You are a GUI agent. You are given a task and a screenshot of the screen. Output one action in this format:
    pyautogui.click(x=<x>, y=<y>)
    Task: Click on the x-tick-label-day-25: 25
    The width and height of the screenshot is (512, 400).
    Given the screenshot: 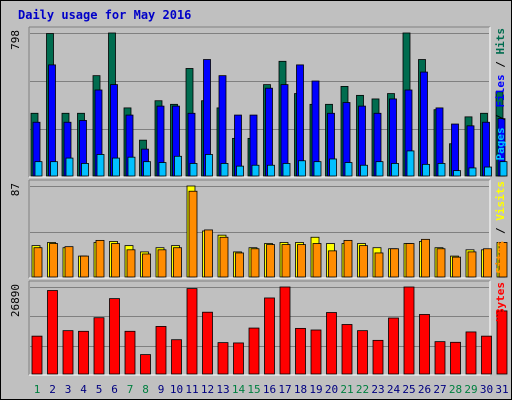 What is the action you would take?
    pyautogui.click(x=408, y=389)
    